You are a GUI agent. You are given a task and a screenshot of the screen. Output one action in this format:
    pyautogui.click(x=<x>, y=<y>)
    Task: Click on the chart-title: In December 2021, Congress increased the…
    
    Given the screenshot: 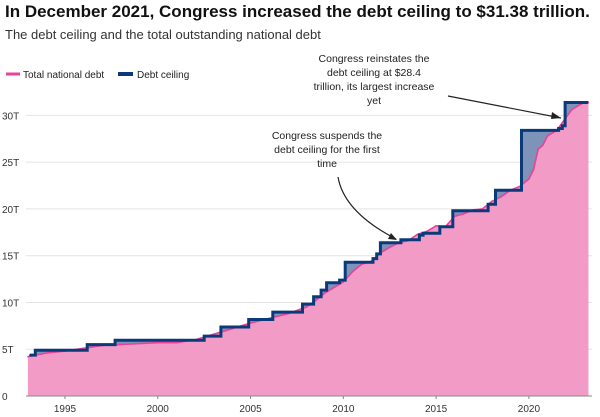 What is the action you would take?
    pyautogui.click(x=297, y=11)
    